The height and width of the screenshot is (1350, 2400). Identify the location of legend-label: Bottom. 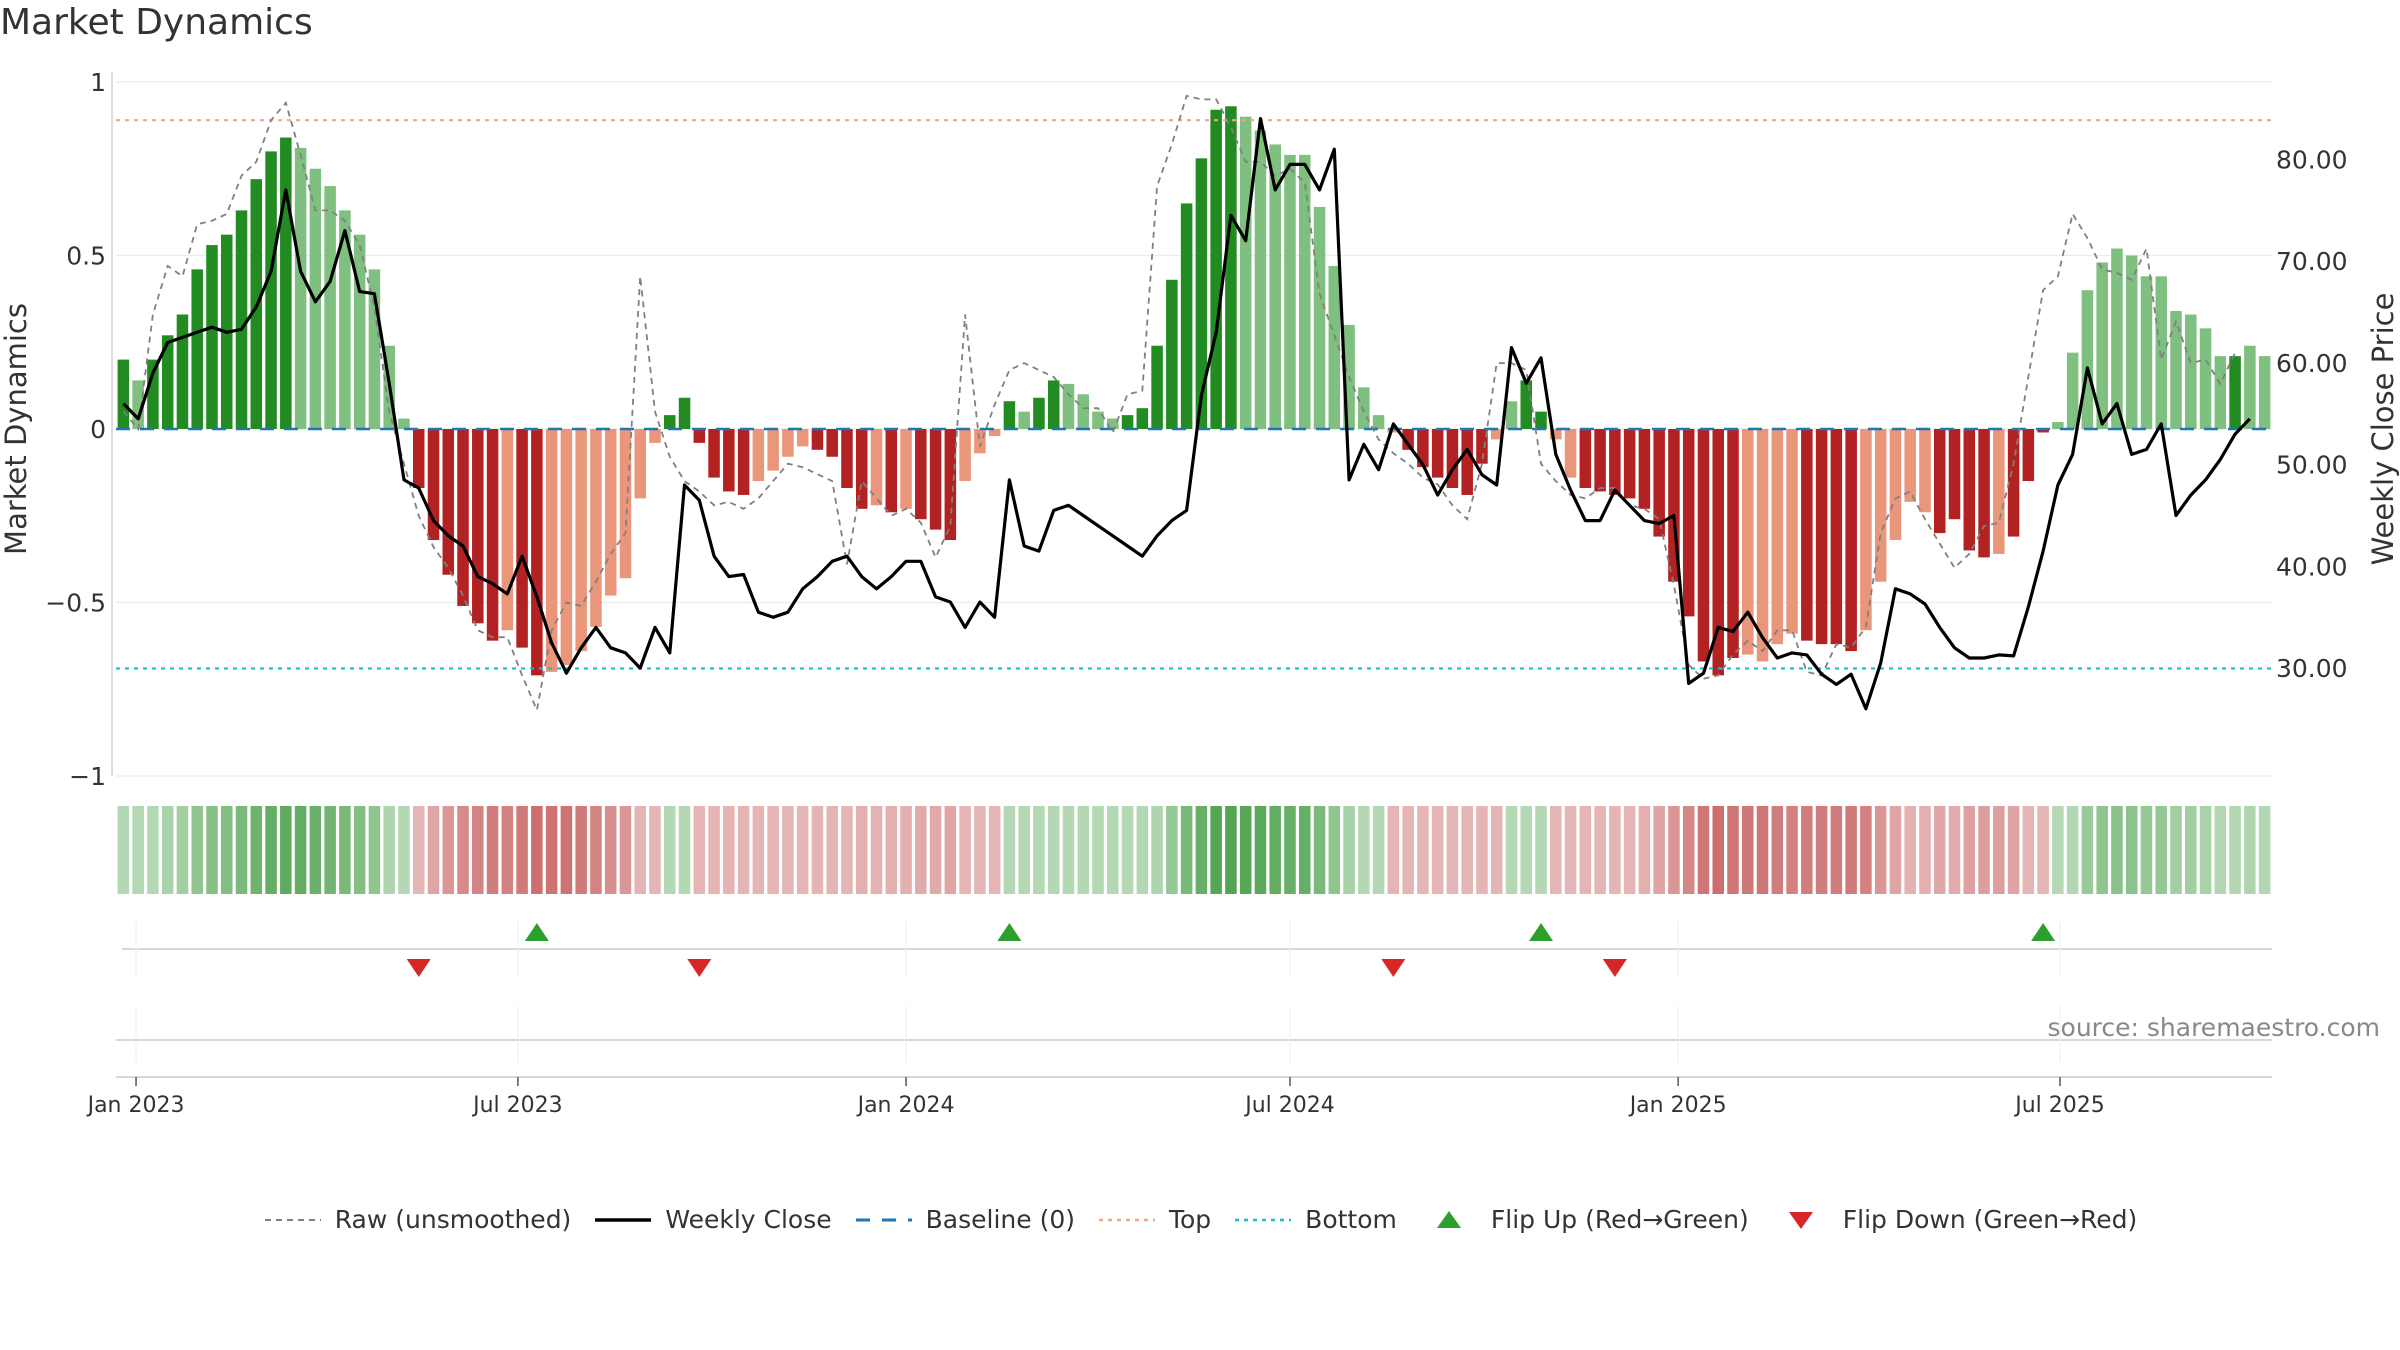
(1351, 1219).